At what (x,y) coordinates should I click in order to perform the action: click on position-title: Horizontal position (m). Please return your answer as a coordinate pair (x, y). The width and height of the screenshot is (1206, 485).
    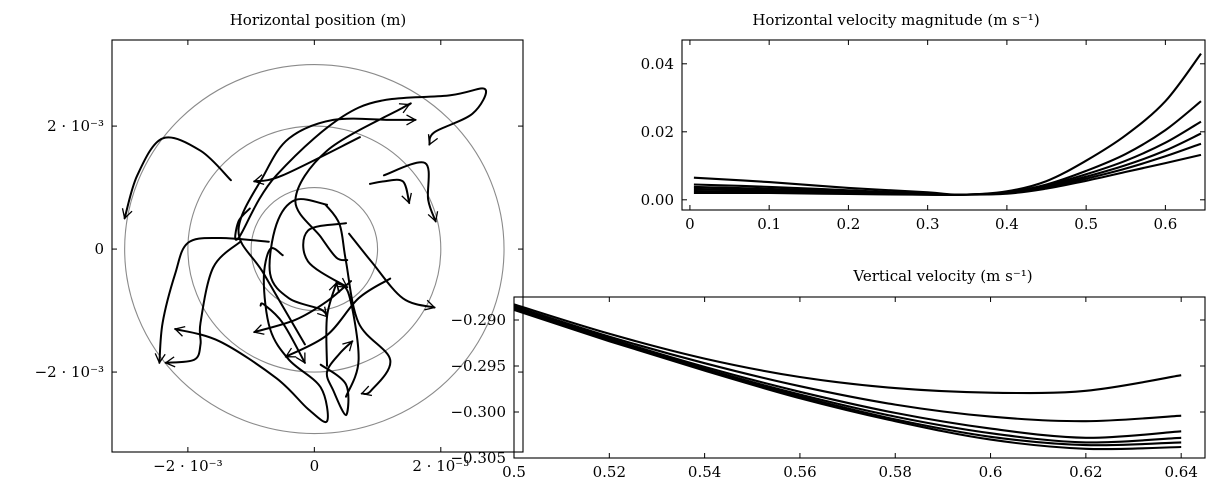
    Looking at the image, I should click on (318, 20).